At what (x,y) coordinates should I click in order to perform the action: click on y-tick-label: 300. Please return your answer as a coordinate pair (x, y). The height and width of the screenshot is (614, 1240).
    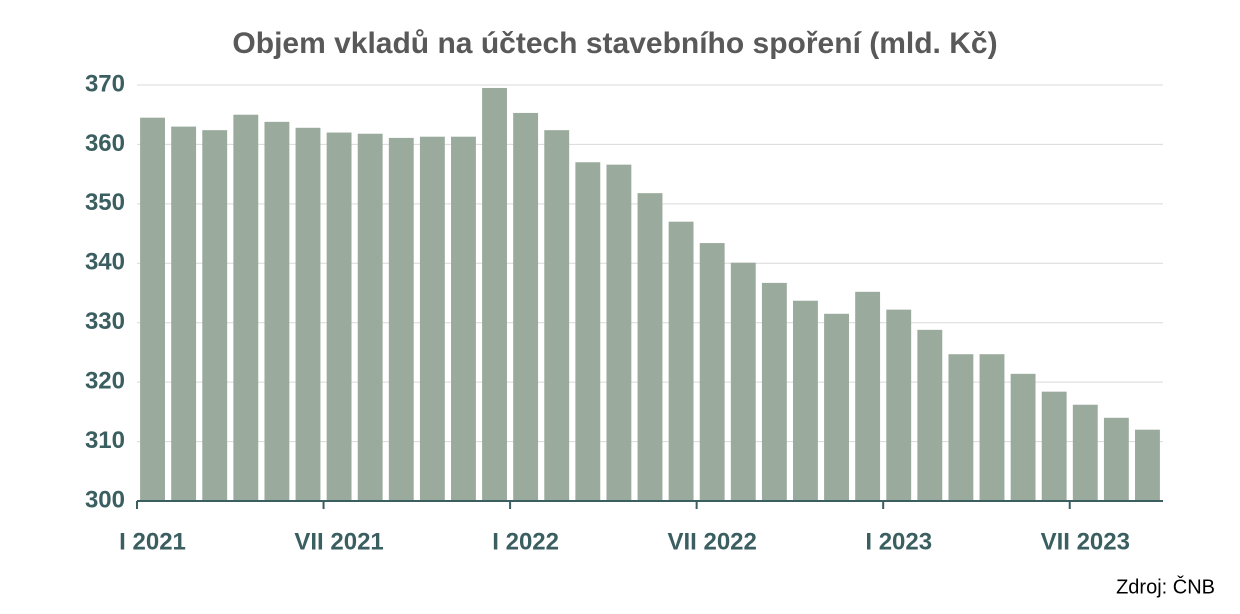
    Looking at the image, I should click on (105, 499).